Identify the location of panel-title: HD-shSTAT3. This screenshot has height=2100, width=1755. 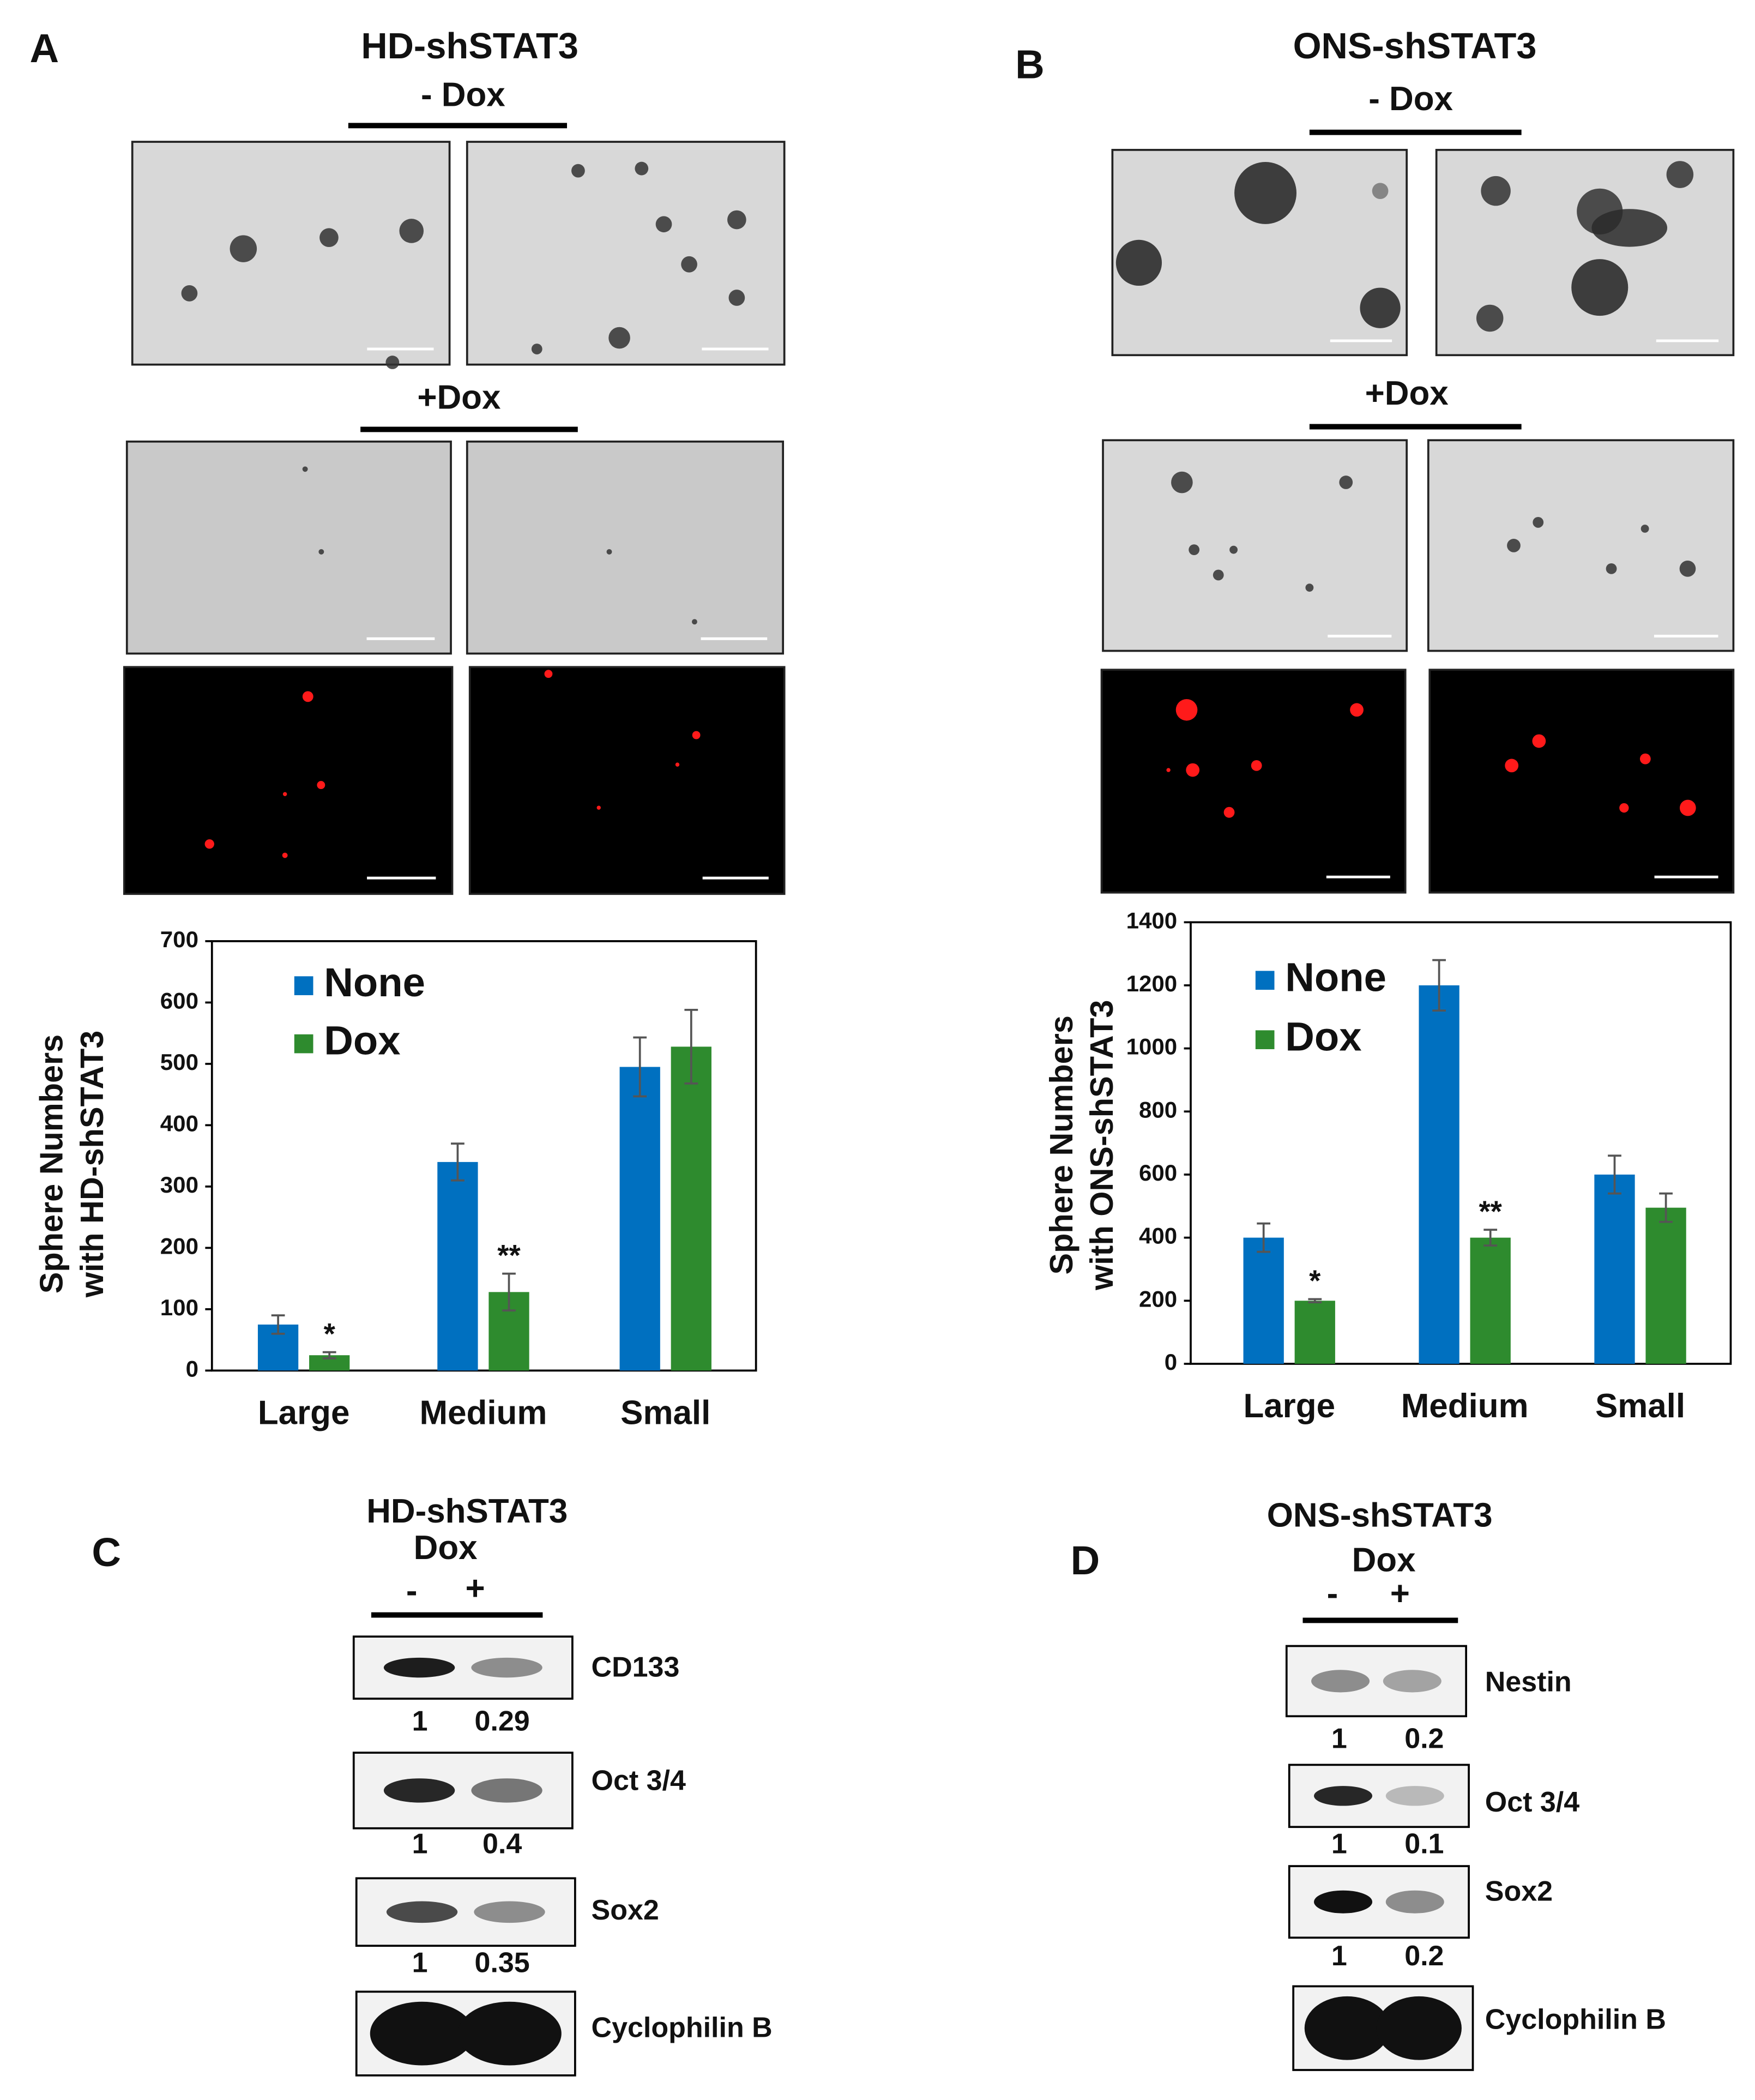
(469, 46).